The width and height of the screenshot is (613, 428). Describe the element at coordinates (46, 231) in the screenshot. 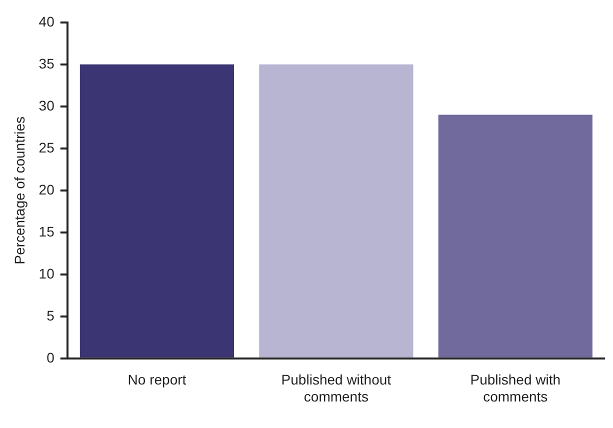

I see `y-tick-label: 15` at that location.